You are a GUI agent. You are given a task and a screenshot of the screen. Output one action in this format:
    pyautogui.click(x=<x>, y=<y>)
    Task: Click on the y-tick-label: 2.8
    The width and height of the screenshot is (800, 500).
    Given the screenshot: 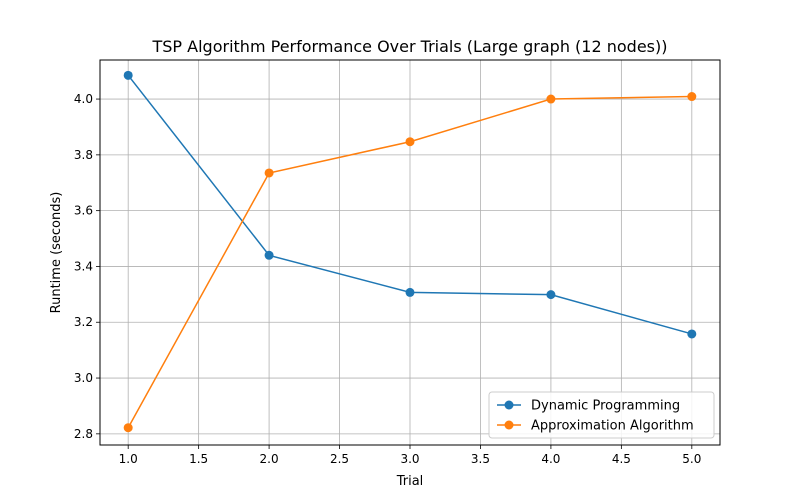 What is the action you would take?
    pyautogui.click(x=83, y=434)
    